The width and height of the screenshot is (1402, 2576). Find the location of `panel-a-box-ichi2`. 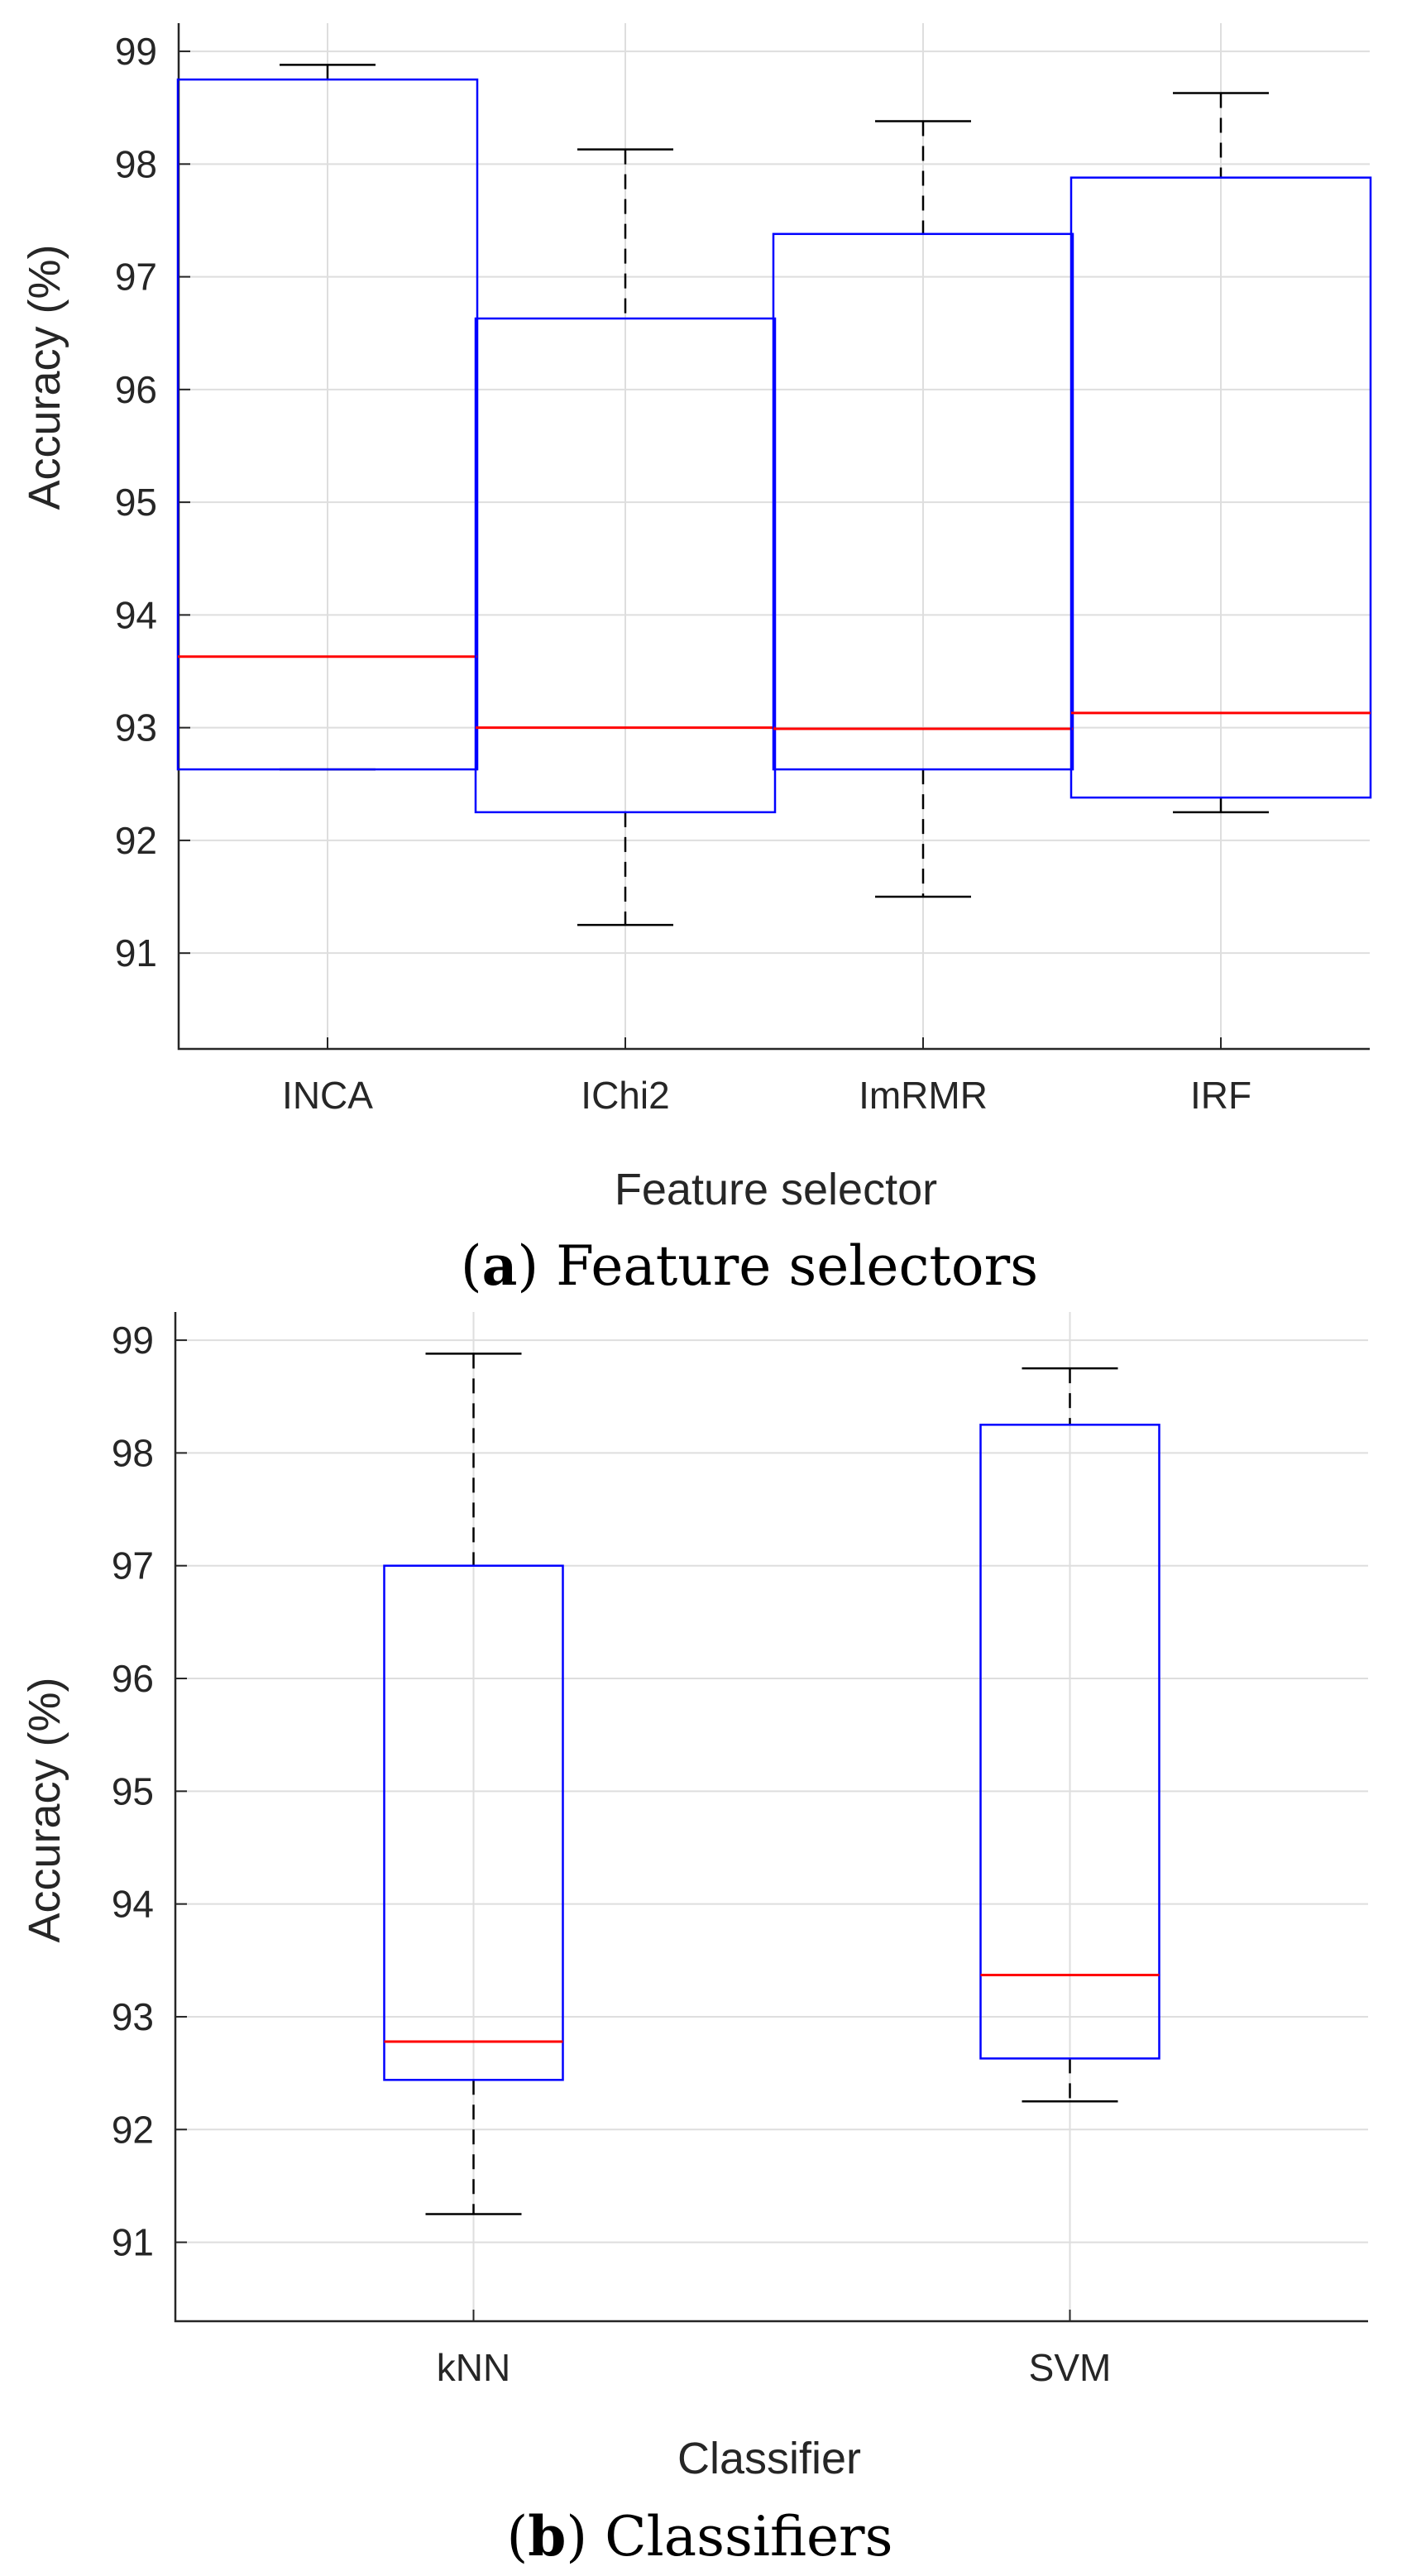

panel-a-box-ichi2 is located at coordinates (625, 537).